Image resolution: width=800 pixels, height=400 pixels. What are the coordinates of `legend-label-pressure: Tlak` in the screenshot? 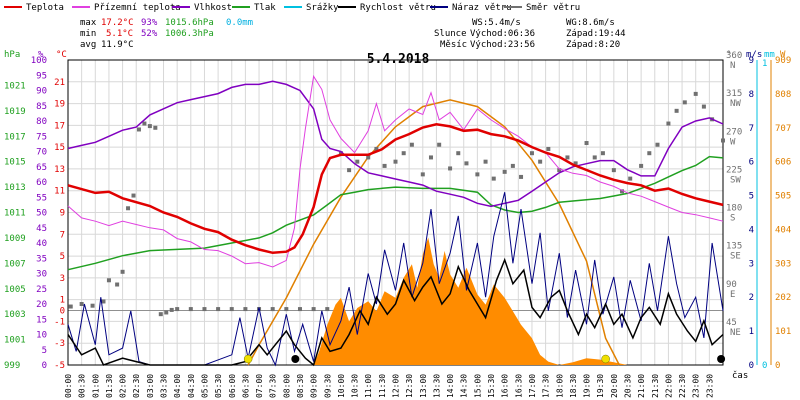 It's located at (265, 8).